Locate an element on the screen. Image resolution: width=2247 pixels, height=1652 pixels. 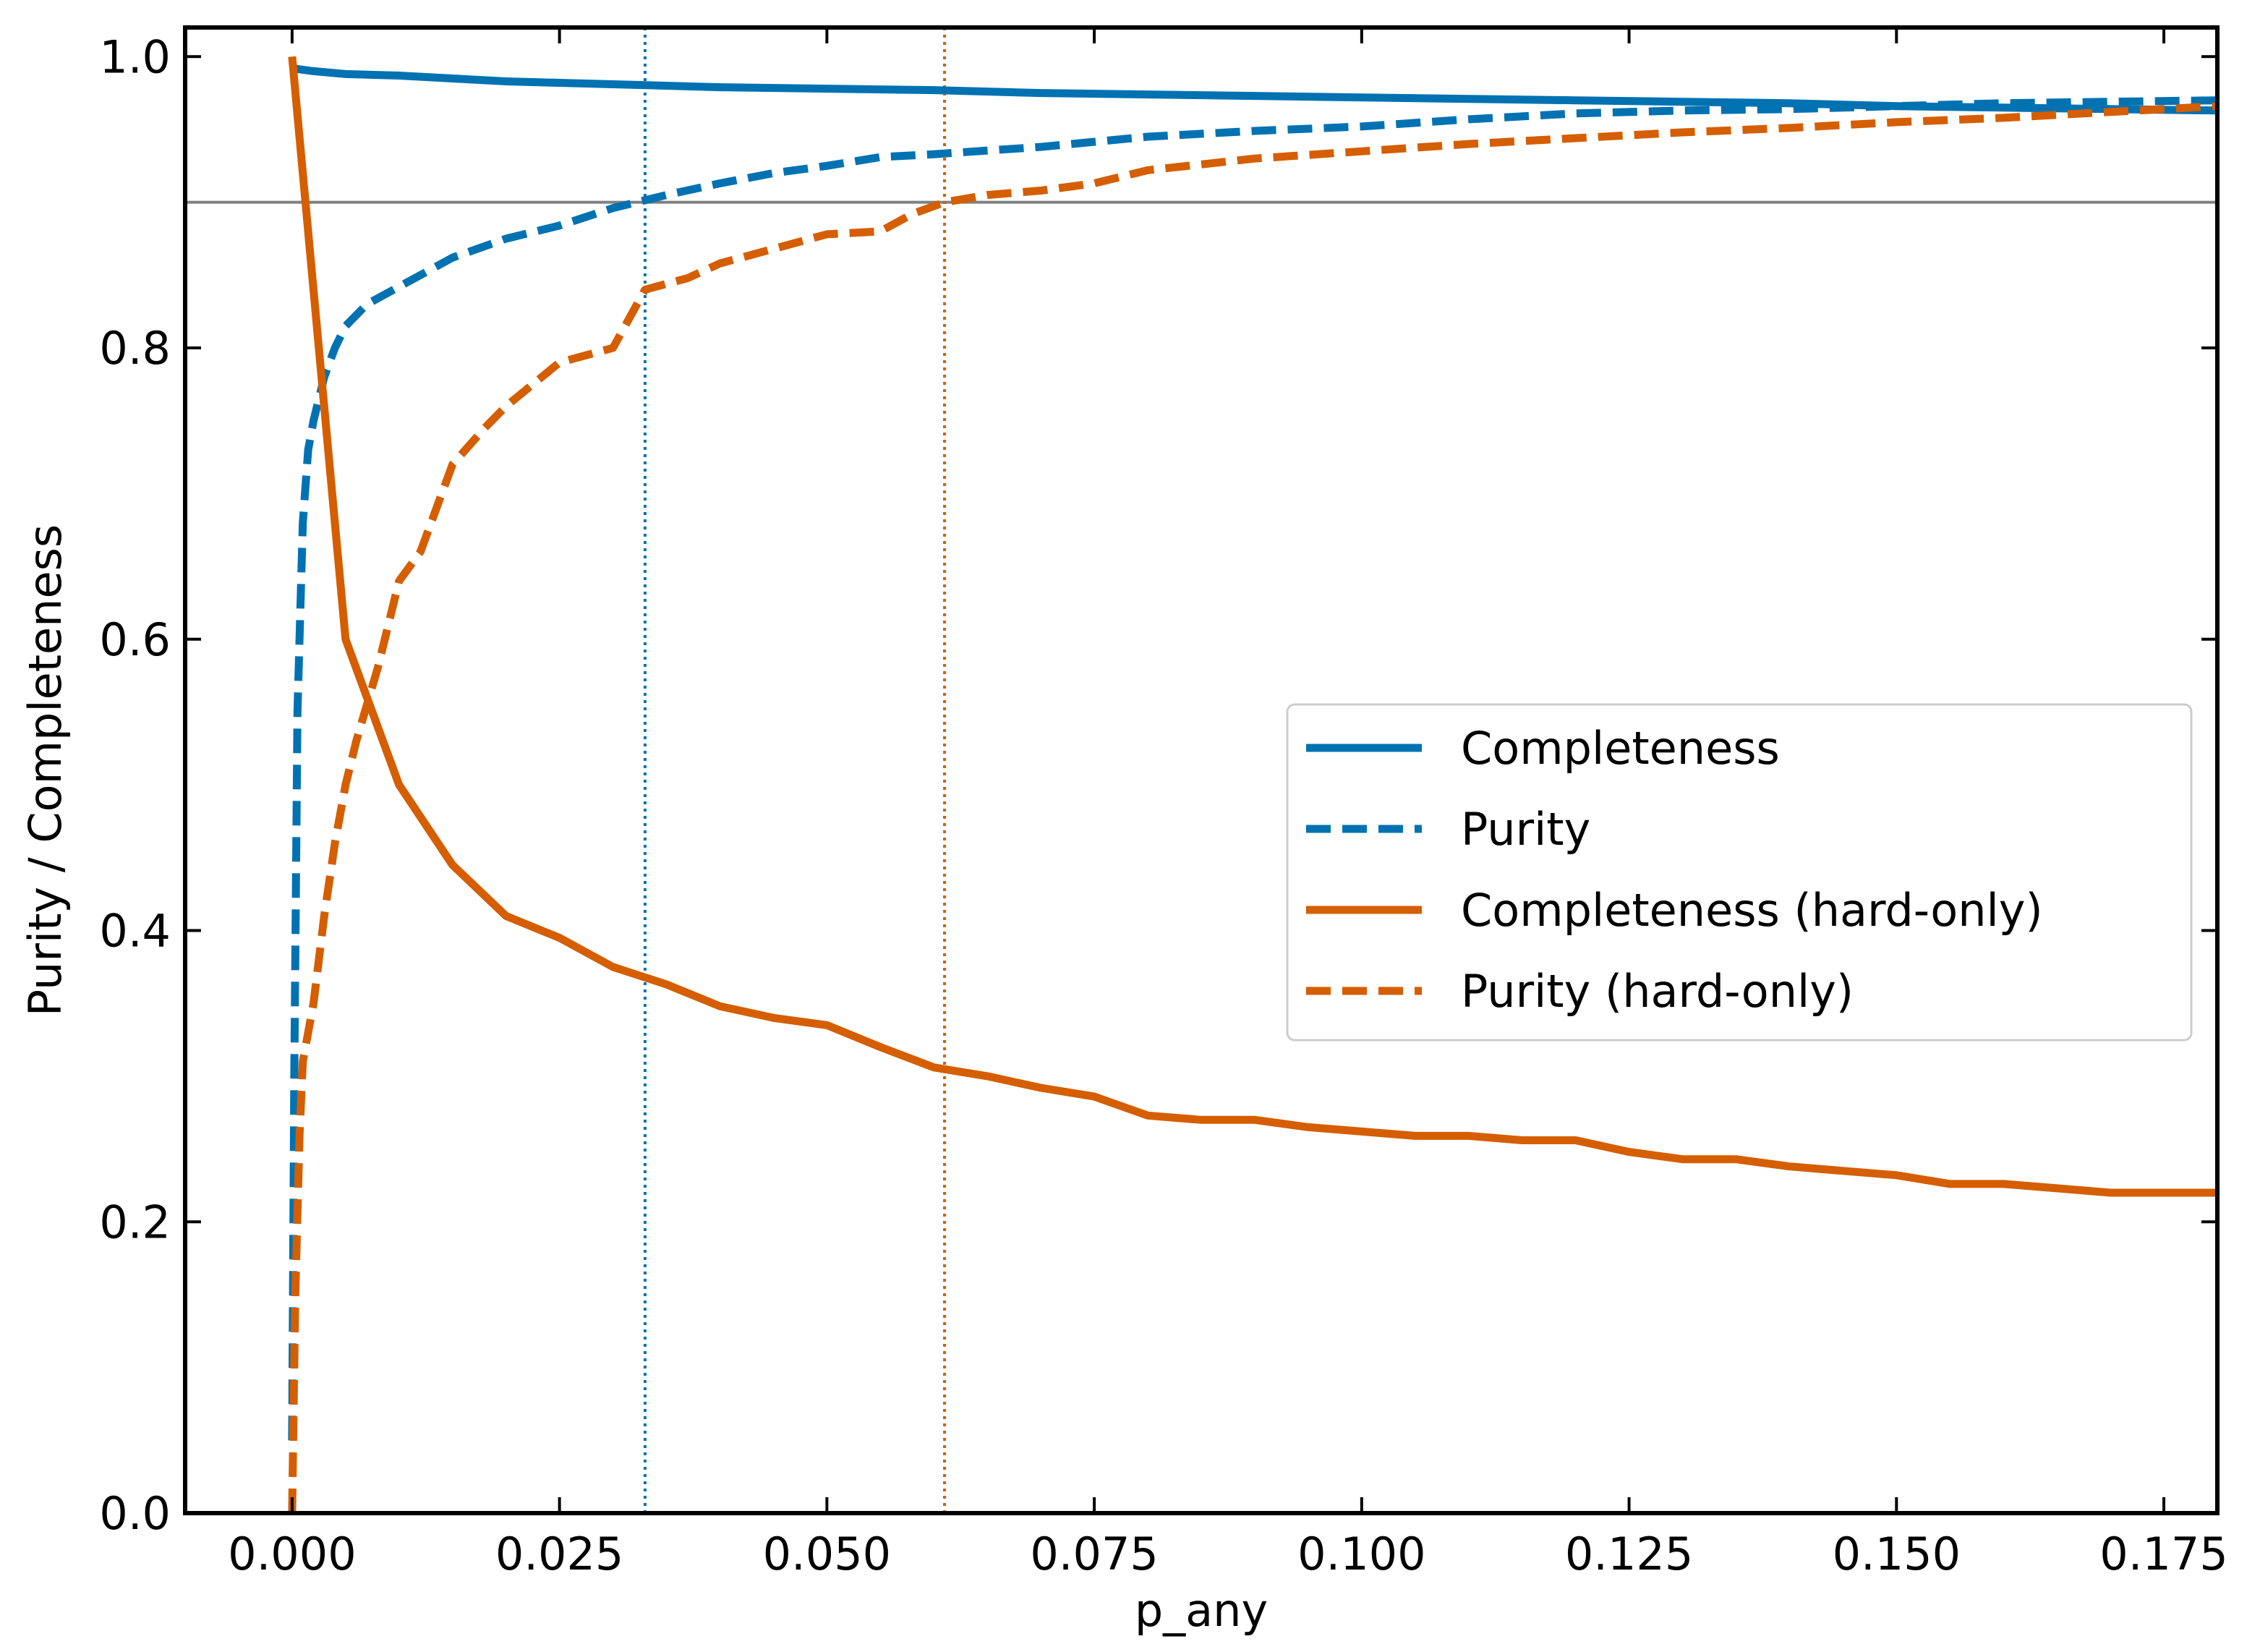
x-tick-label-4: 0.100 is located at coordinates (1361, 1554).